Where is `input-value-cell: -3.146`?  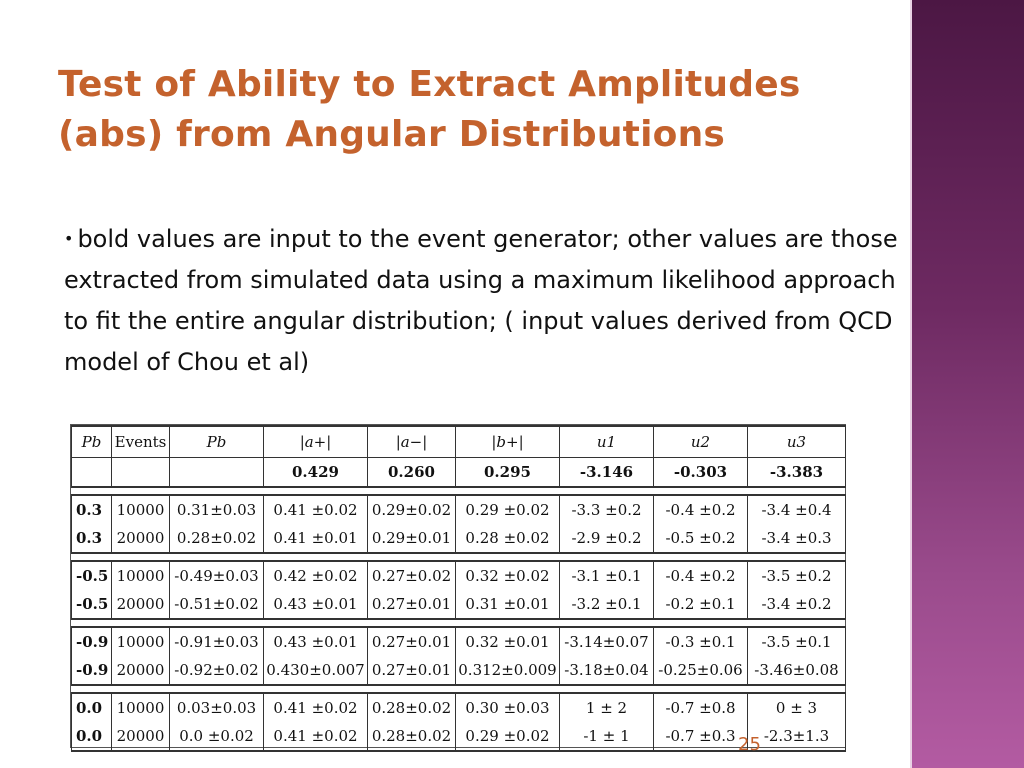
input-value-cell: -3.146 is located at coordinates (606, 472).